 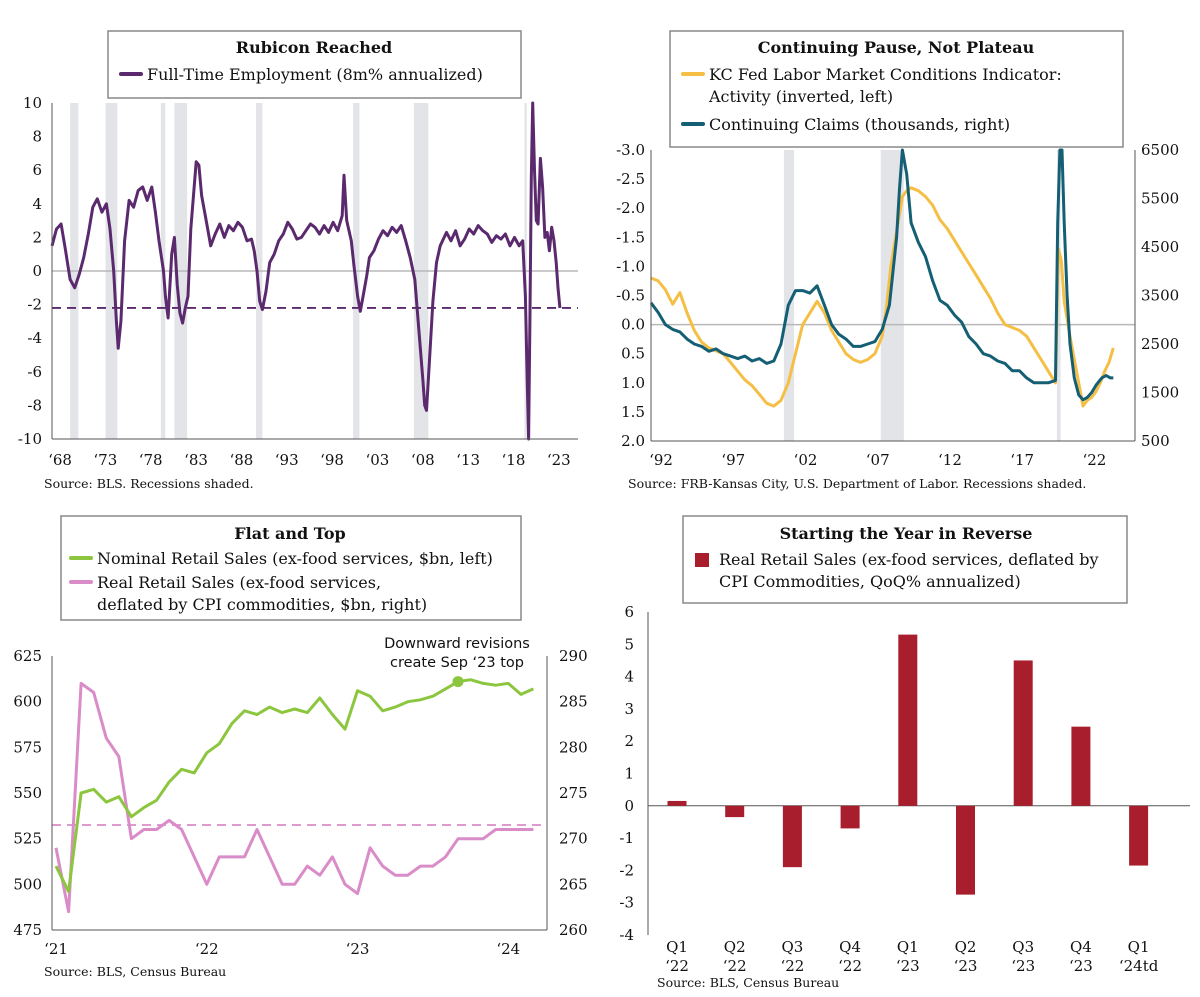 I want to click on x-tick-label: ‘68, so click(x=60, y=460).